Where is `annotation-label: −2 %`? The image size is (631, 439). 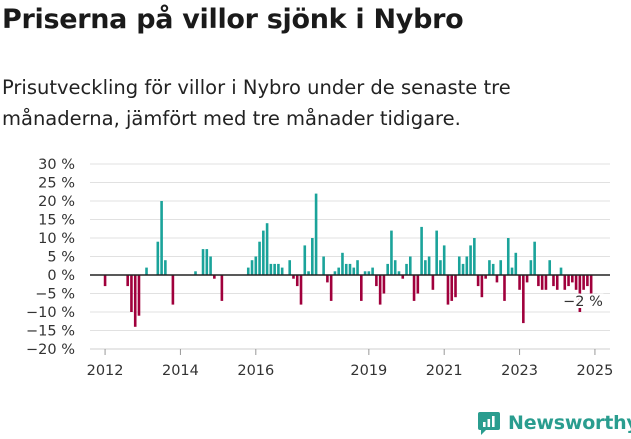 annotation-label: −2 % is located at coordinates (583, 302).